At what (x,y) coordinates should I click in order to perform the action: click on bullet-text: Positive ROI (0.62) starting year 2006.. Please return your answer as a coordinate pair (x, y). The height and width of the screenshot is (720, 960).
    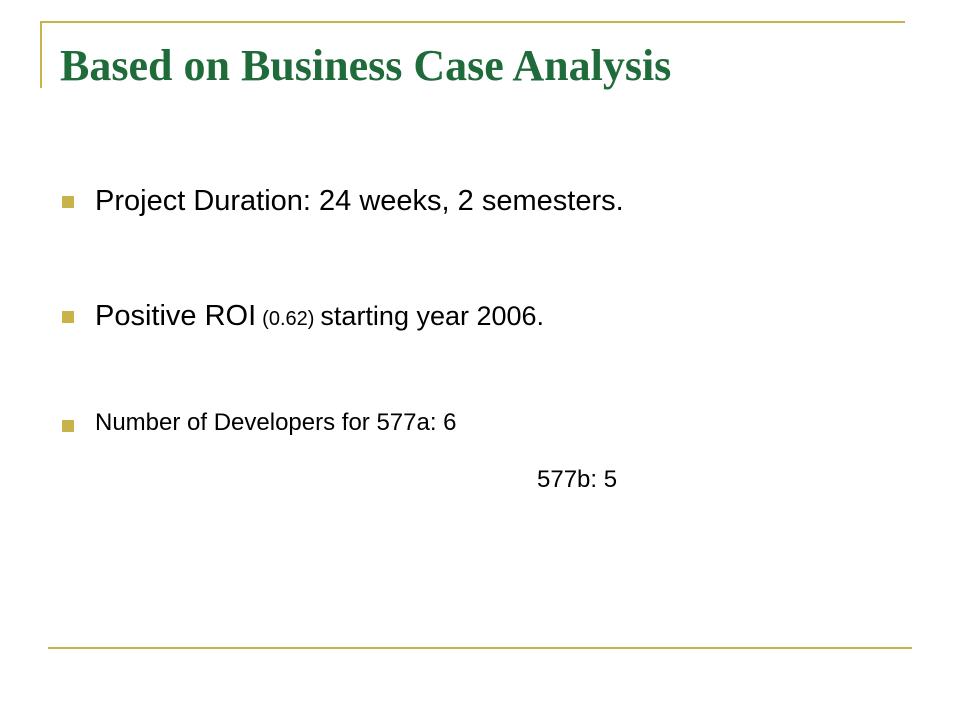
    Looking at the image, I should click on (319, 316).